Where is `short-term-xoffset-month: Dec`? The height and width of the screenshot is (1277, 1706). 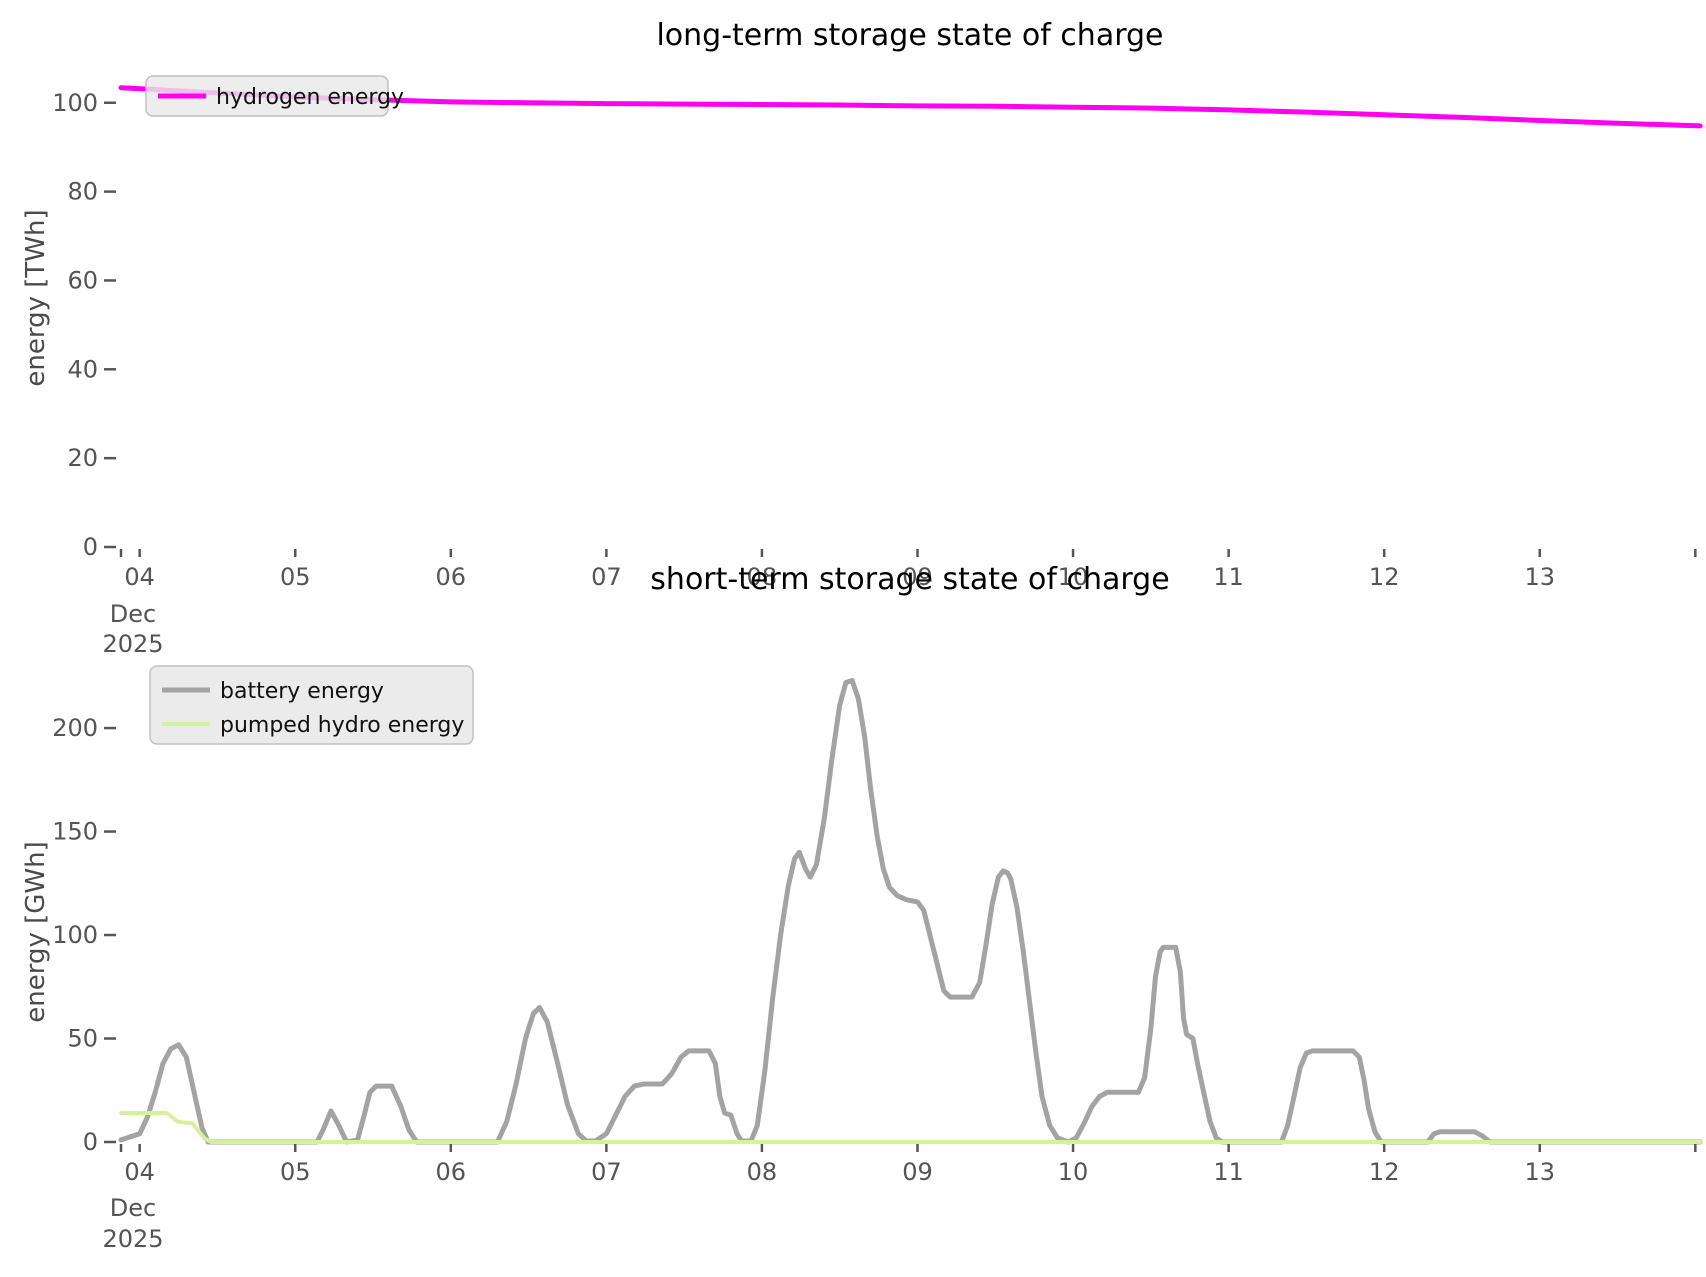 short-term-xoffset-month: Dec is located at coordinates (133, 1208).